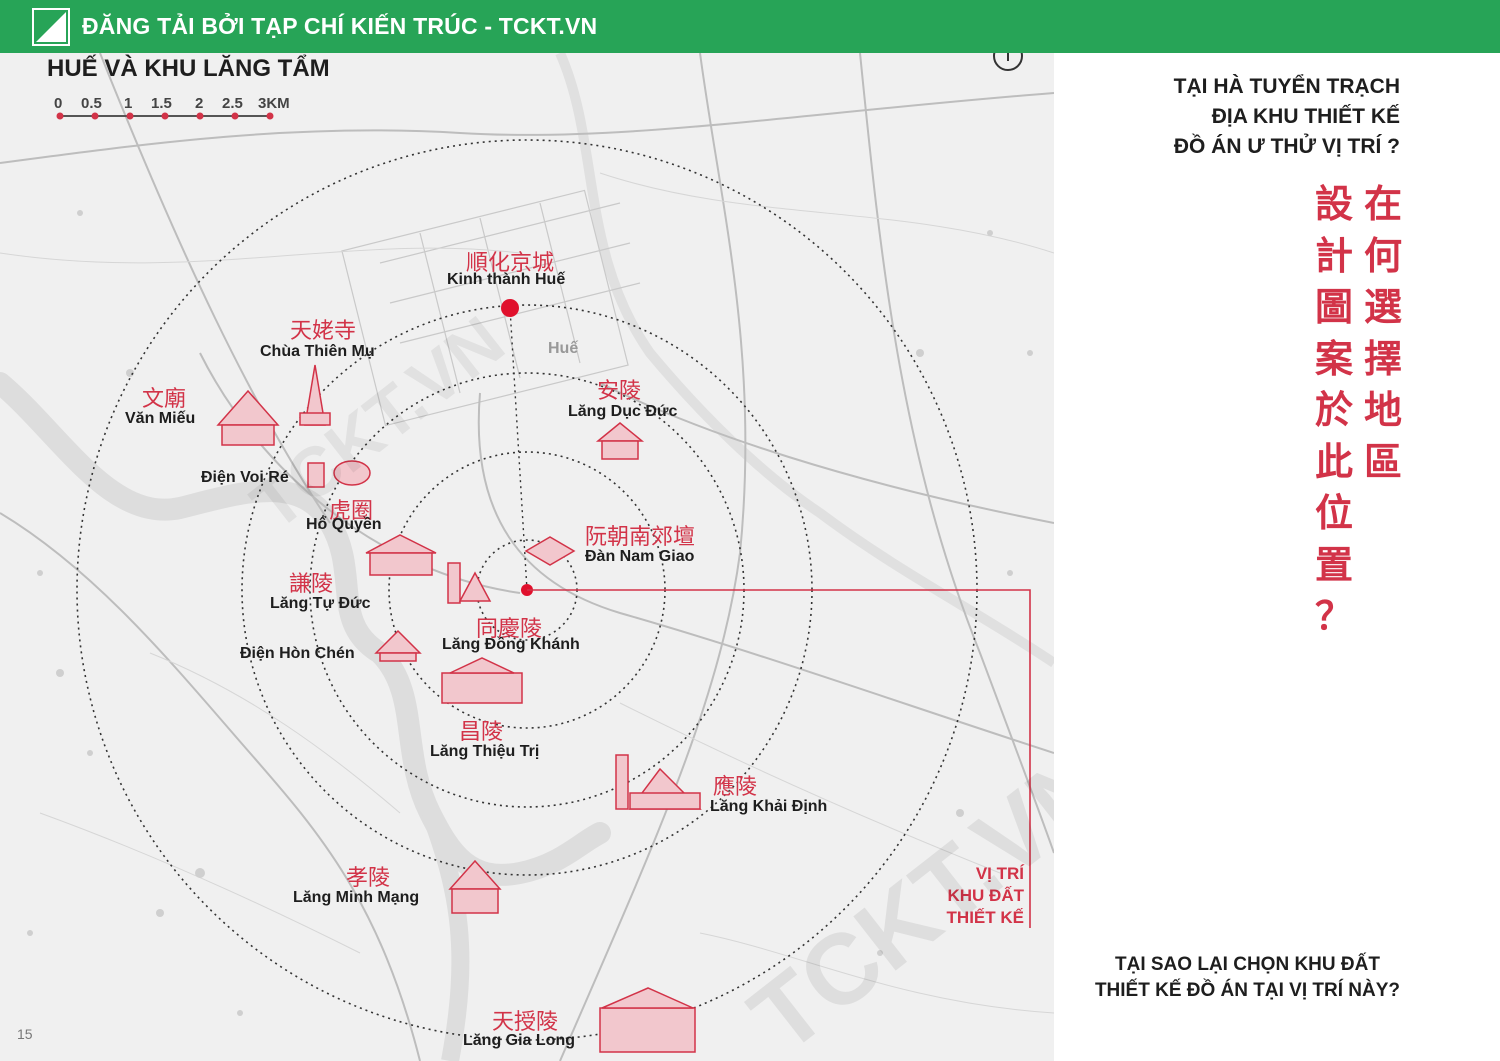  What do you see at coordinates (320, 603) in the screenshot?
I see `place-vn-tu-duc: Lăng Tự Đức` at bounding box center [320, 603].